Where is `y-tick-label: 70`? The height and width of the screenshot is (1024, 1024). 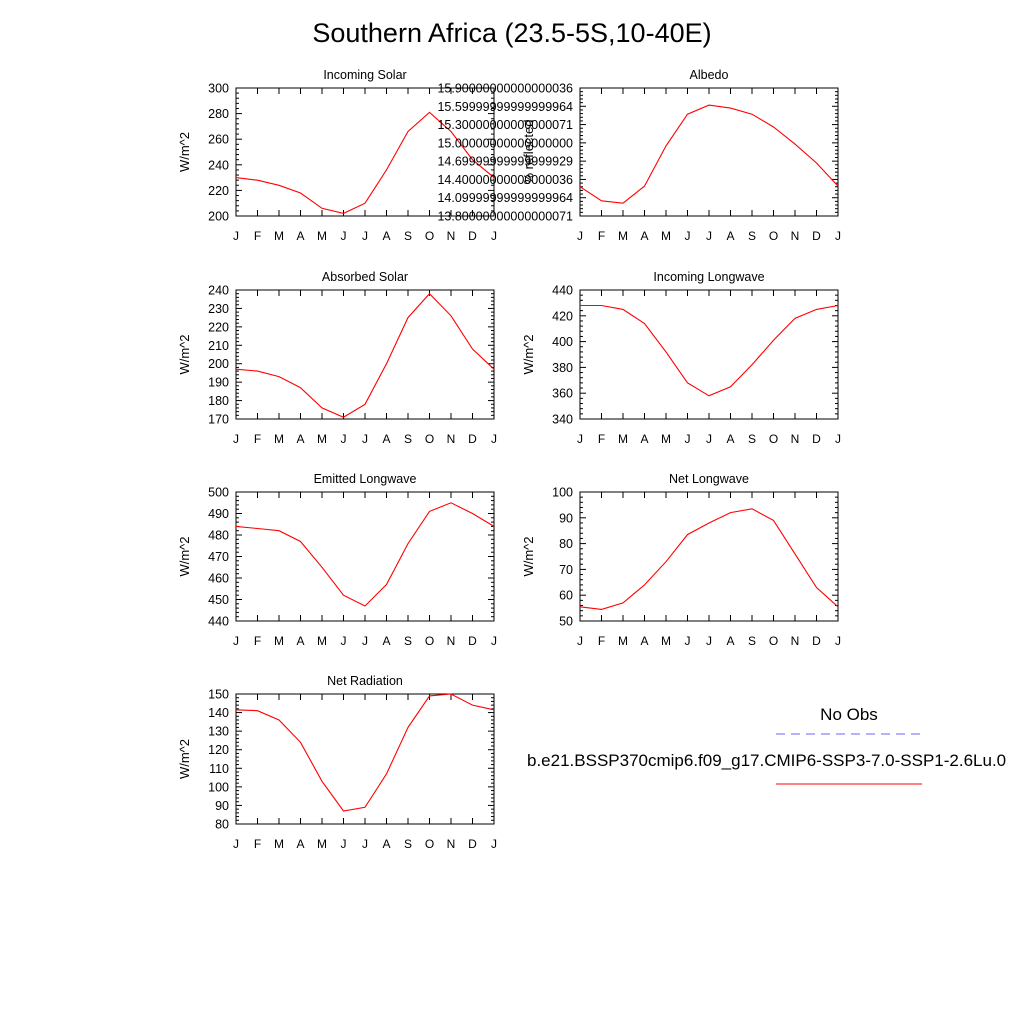 y-tick-label: 70 is located at coordinates (566, 570).